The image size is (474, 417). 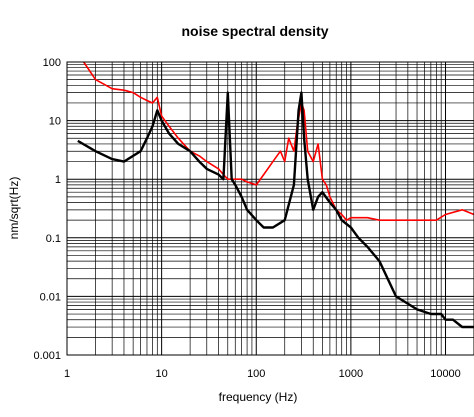 I want to click on x-tick-label: 1000, so click(x=351, y=374).